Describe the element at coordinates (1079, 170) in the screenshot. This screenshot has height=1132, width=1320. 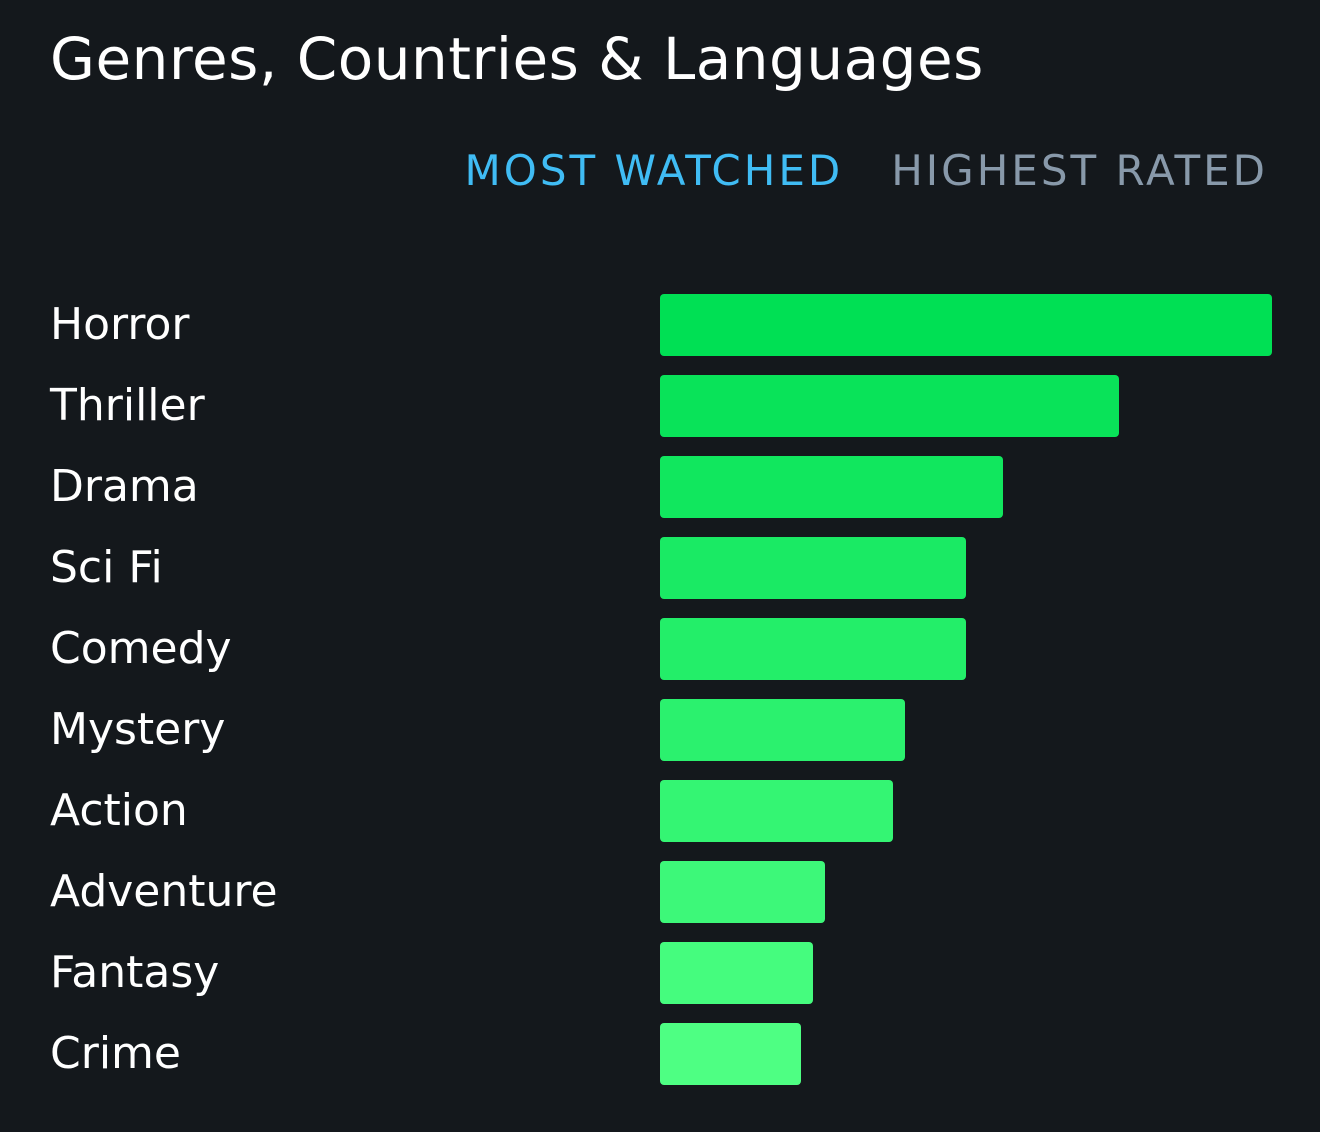
I see `tab-highest-rated: HIGHEST RATED` at that location.